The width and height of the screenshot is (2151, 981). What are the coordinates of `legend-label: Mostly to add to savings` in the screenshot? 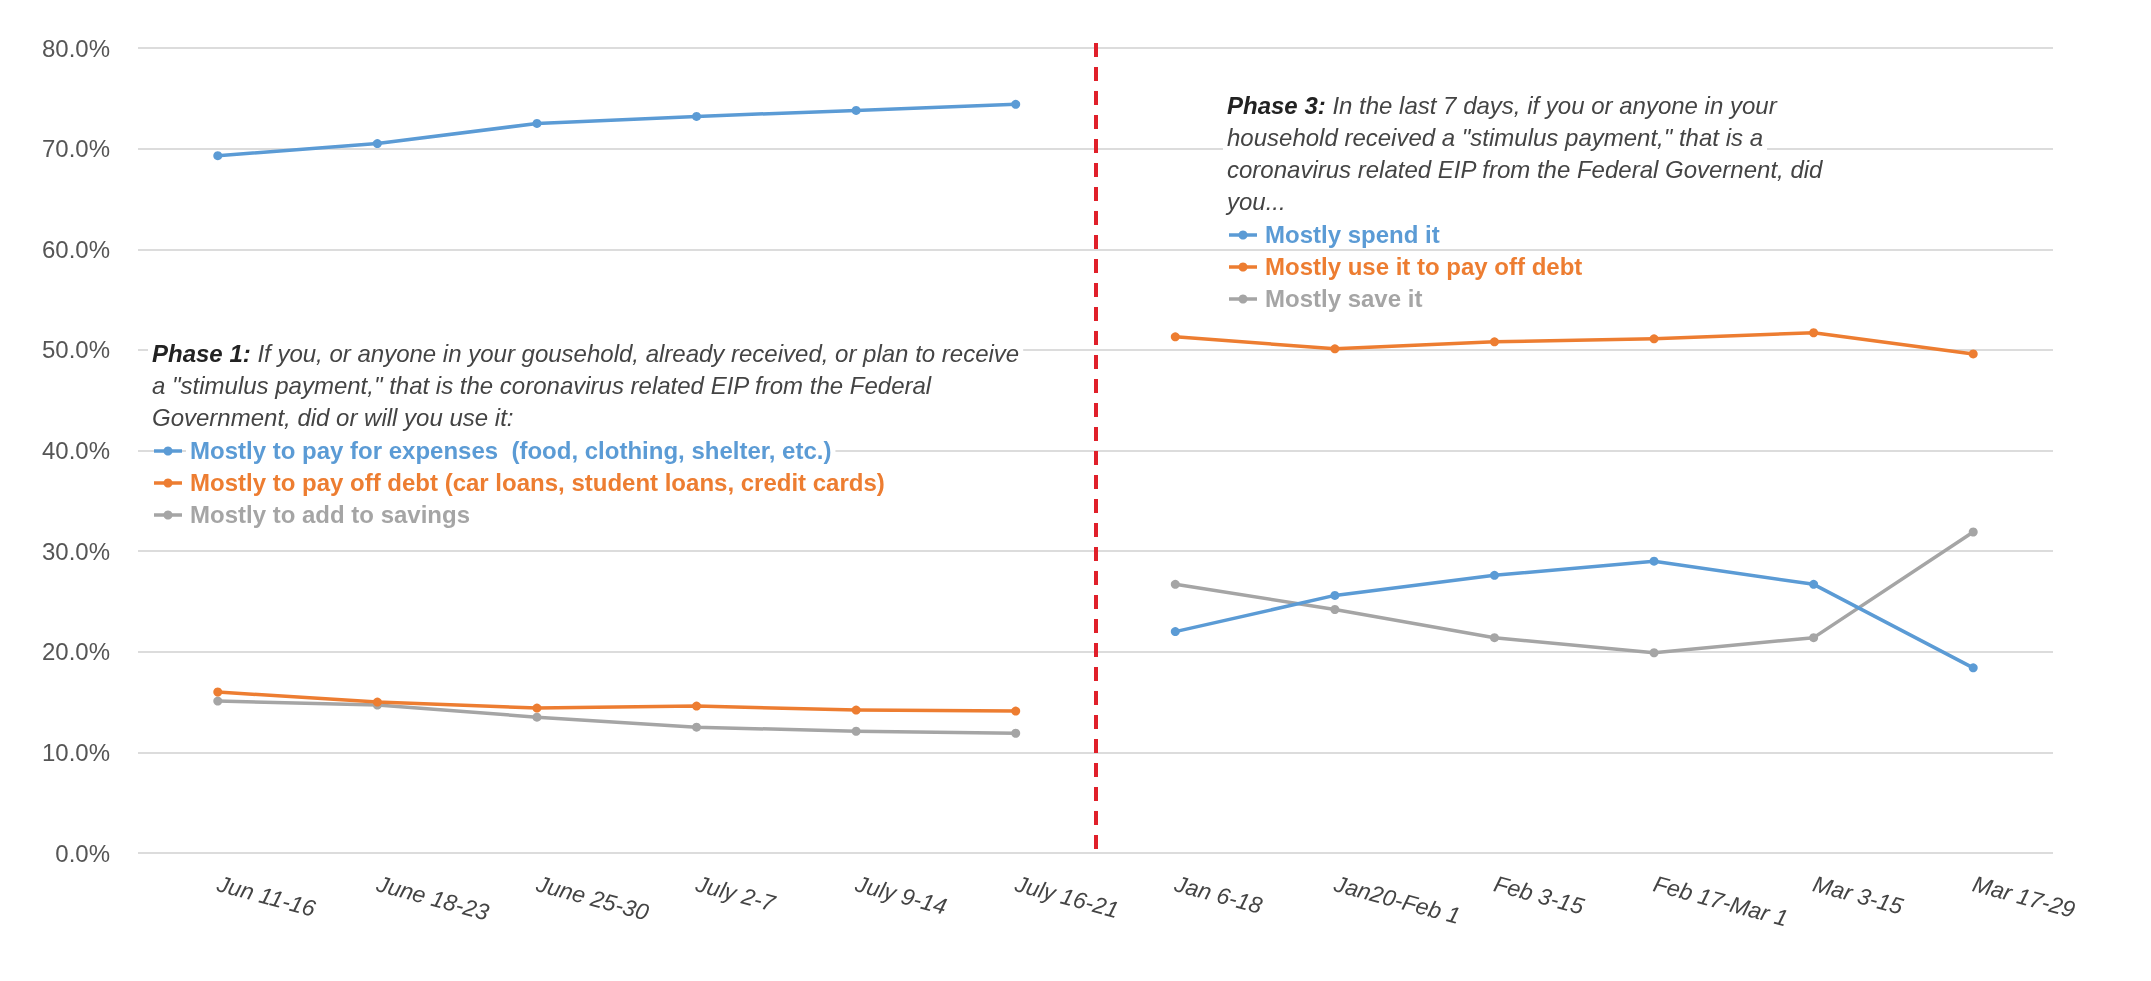 It's located at (330, 514).